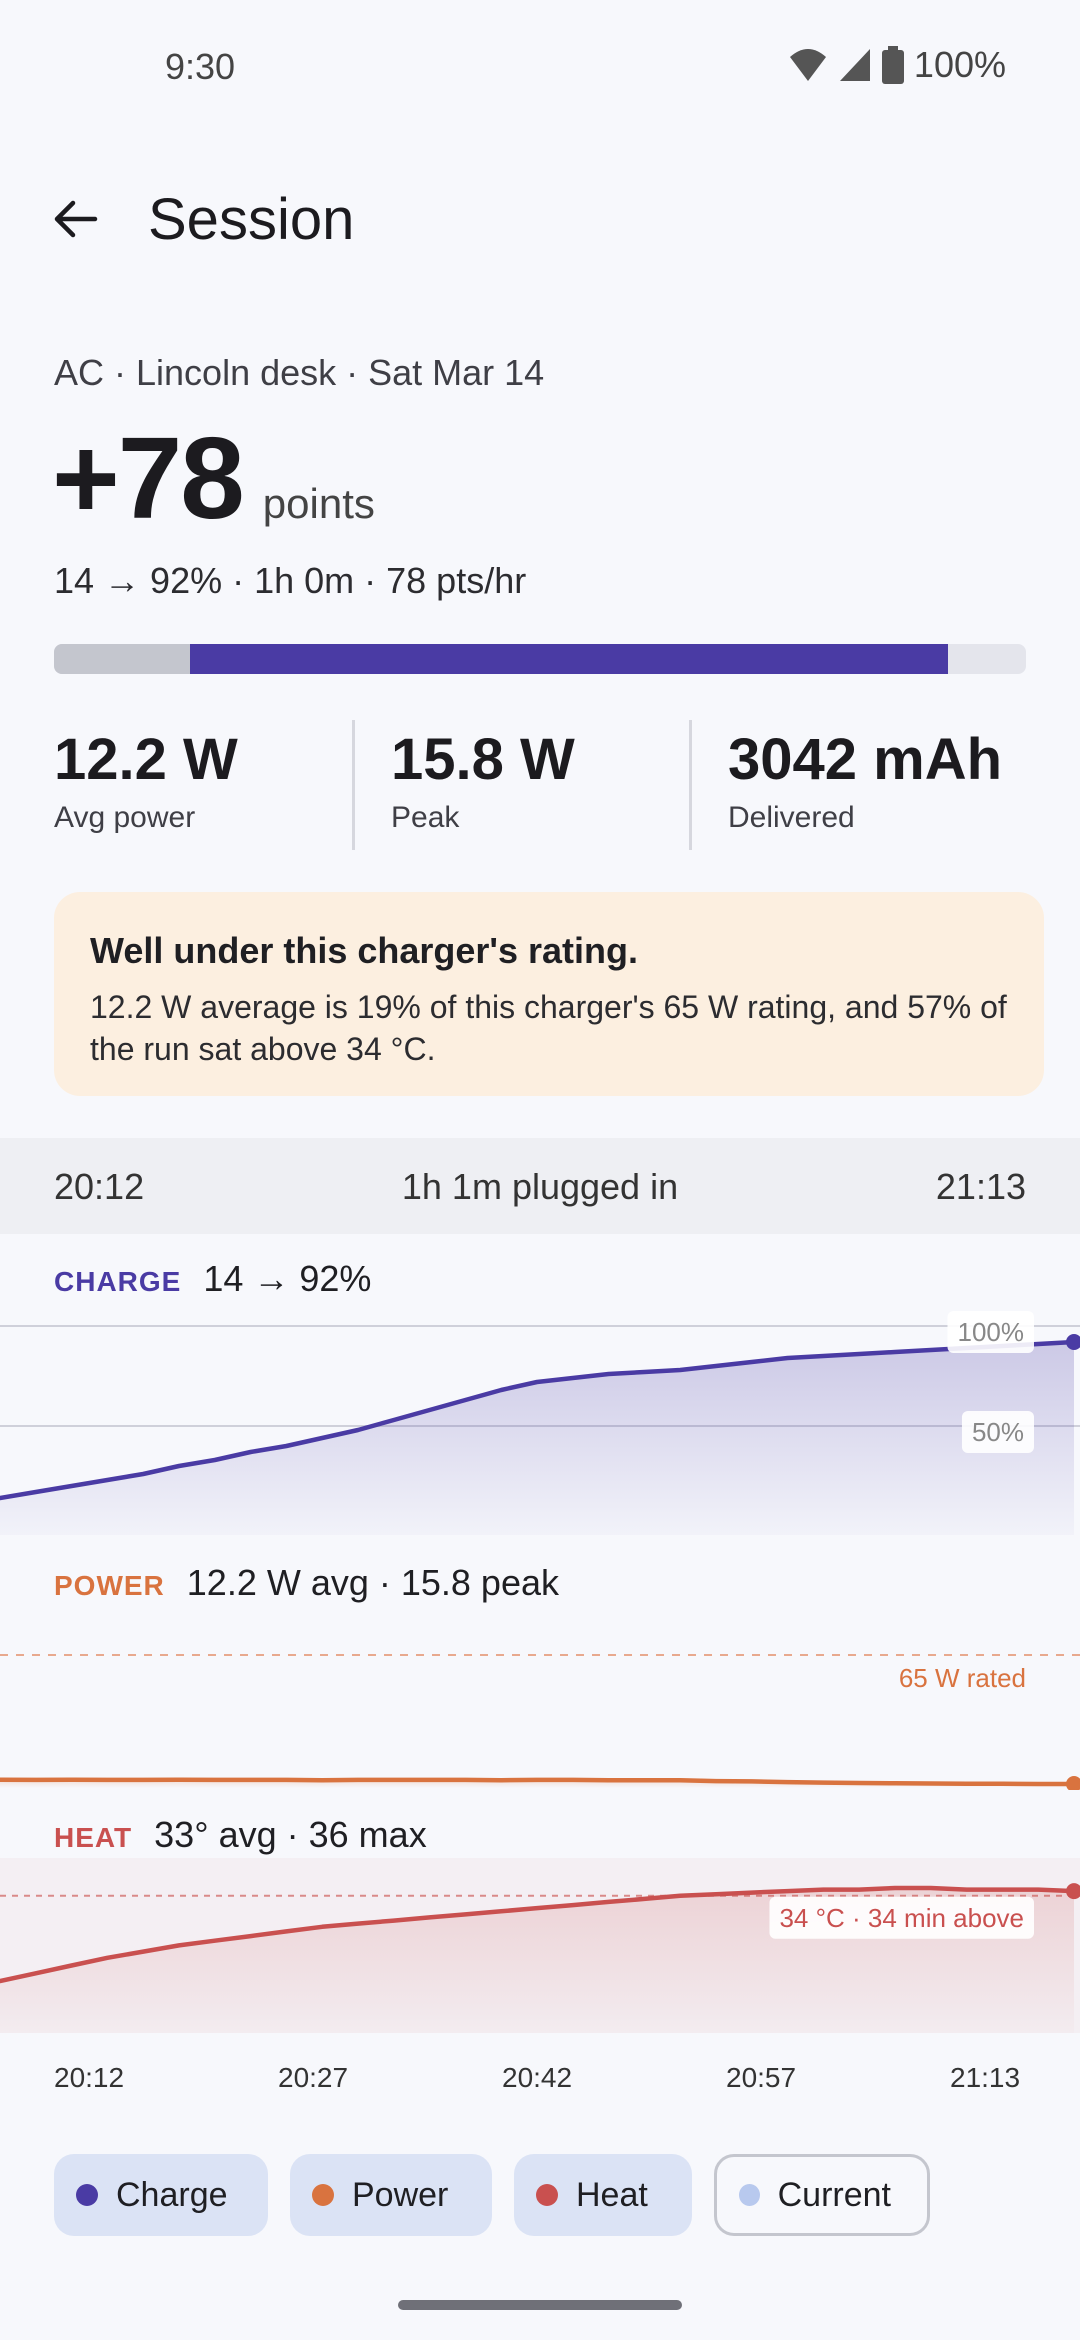 The width and height of the screenshot is (1080, 2340). What do you see at coordinates (865, 759) in the screenshot?
I see `stat-value: 3042 mAh` at bounding box center [865, 759].